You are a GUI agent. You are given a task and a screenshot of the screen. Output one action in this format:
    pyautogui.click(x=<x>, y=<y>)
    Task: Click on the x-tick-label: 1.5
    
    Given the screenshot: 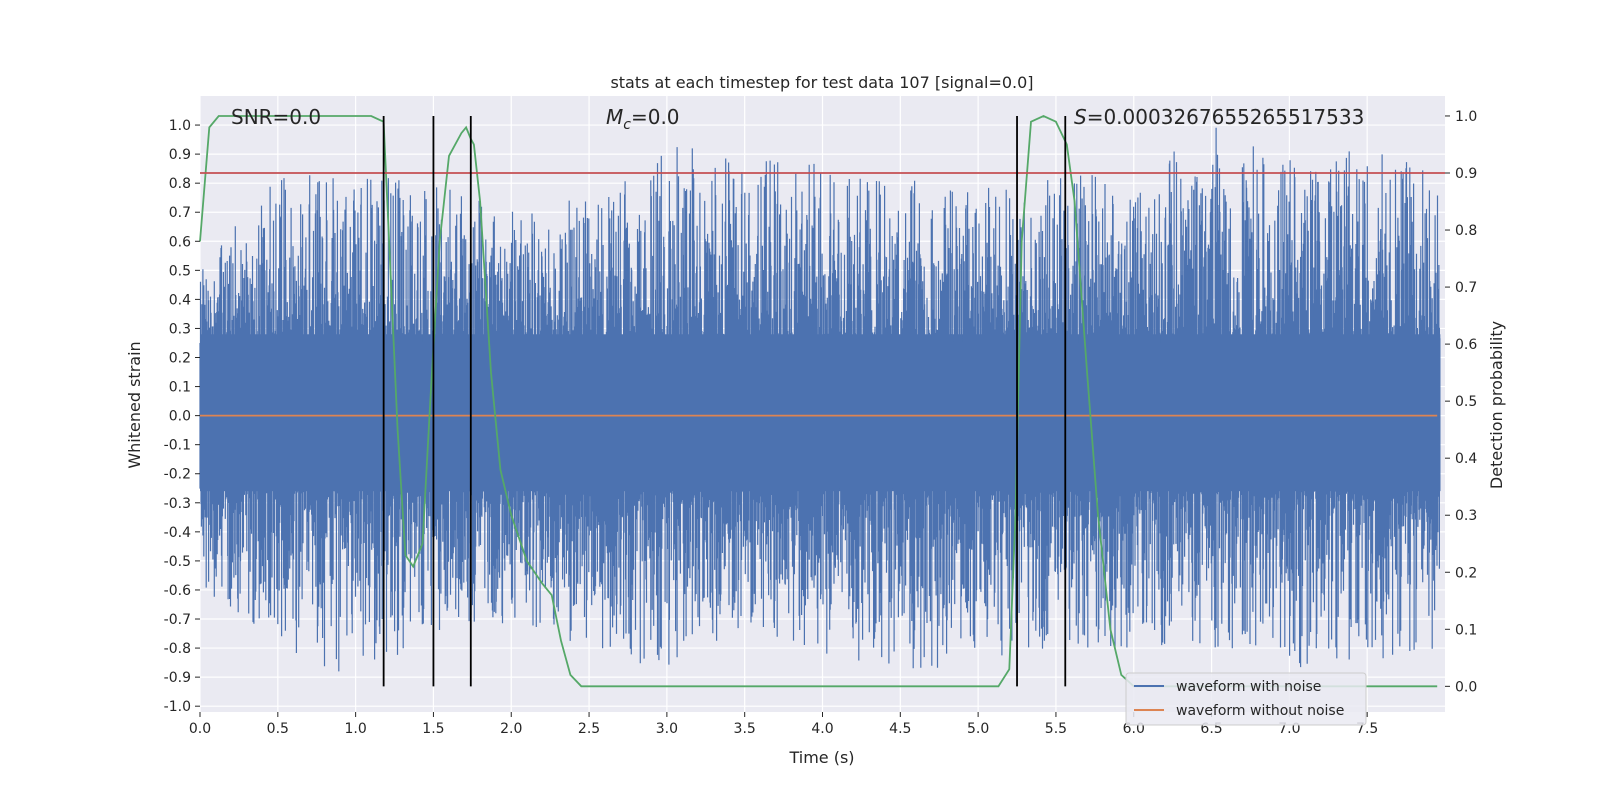 What is the action you would take?
    pyautogui.click(x=433, y=729)
    